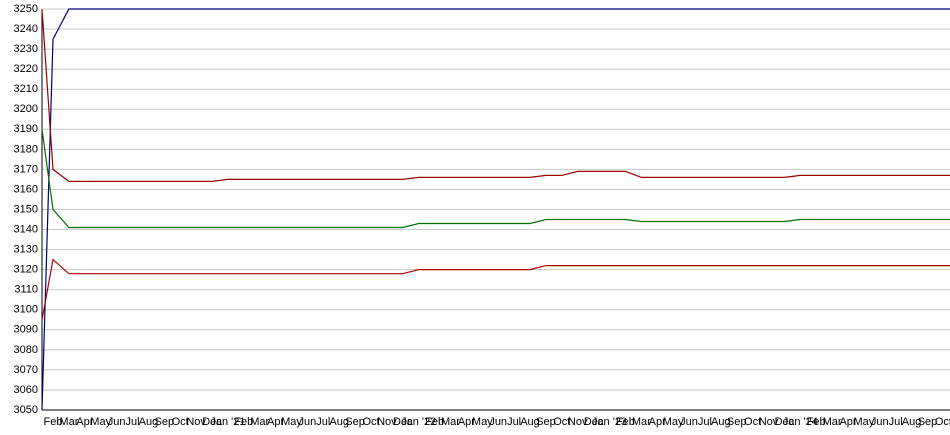 The image size is (950, 435). I want to click on y-tick-label: 3070, so click(26, 370).